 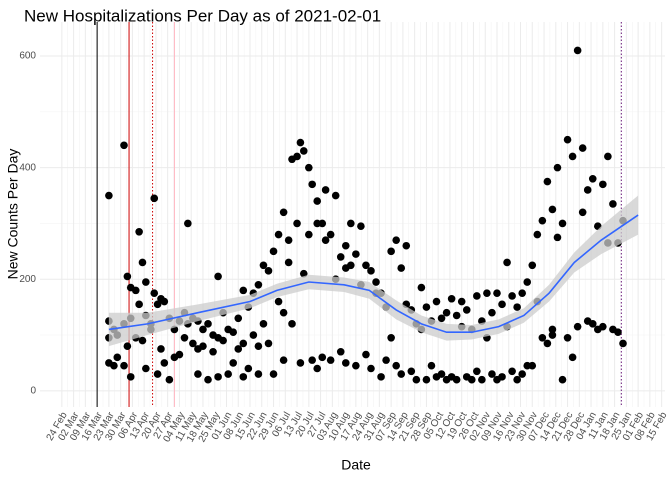 What do you see at coordinates (27, 279) in the screenshot?
I see `y-tick-label: 200` at bounding box center [27, 279].